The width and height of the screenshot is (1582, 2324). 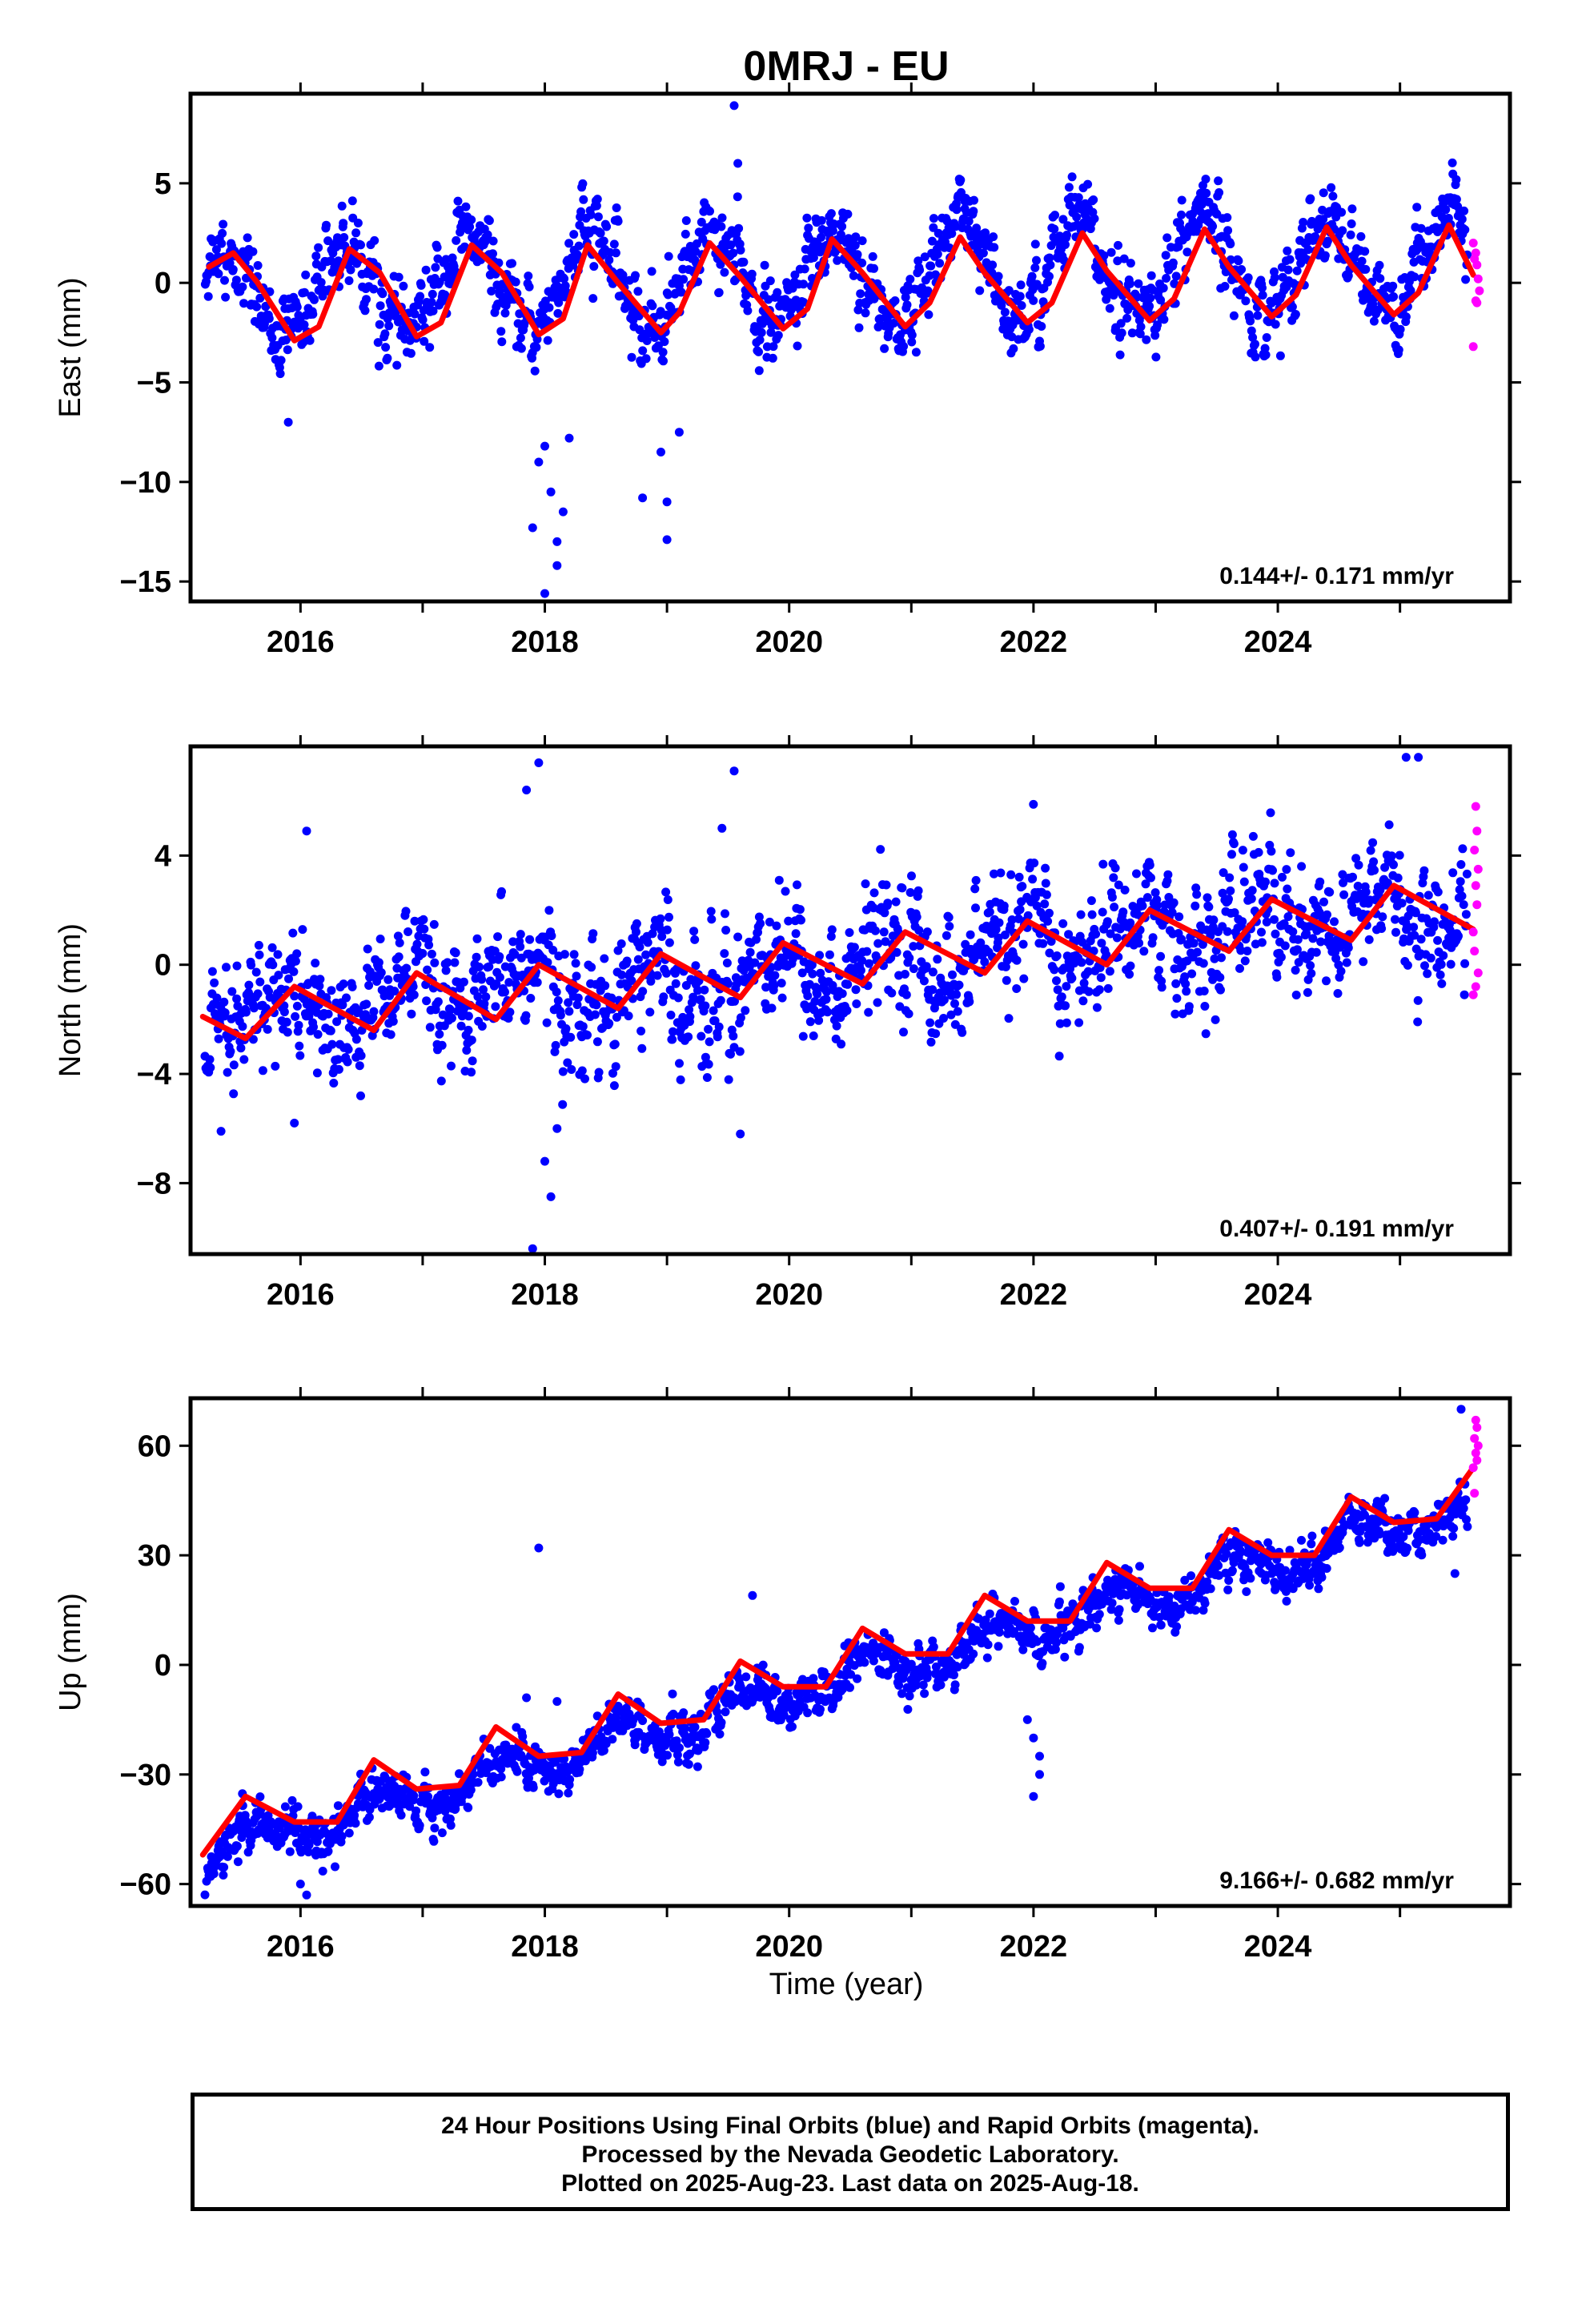 What do you see at coordinates (163, 184) in the screenshot?
I see `y-tick-label: 5` at bounding box center [163, 184].